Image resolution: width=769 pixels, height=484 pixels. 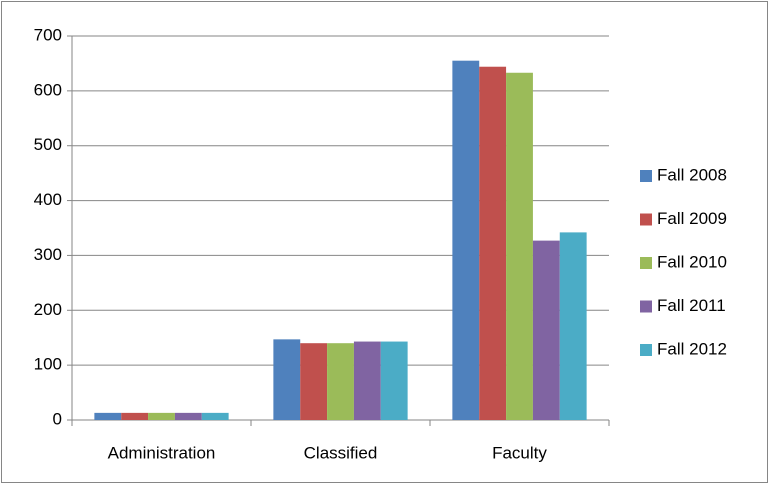 I want to click on legend-label: Fall 2010, so click(x=692, y=261).